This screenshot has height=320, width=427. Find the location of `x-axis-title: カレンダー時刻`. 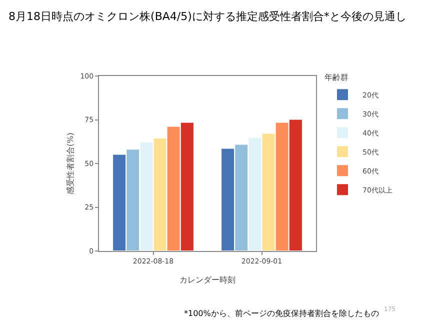

x-axis-title: カレンダー時刻 is located at coordinates (208, 280).